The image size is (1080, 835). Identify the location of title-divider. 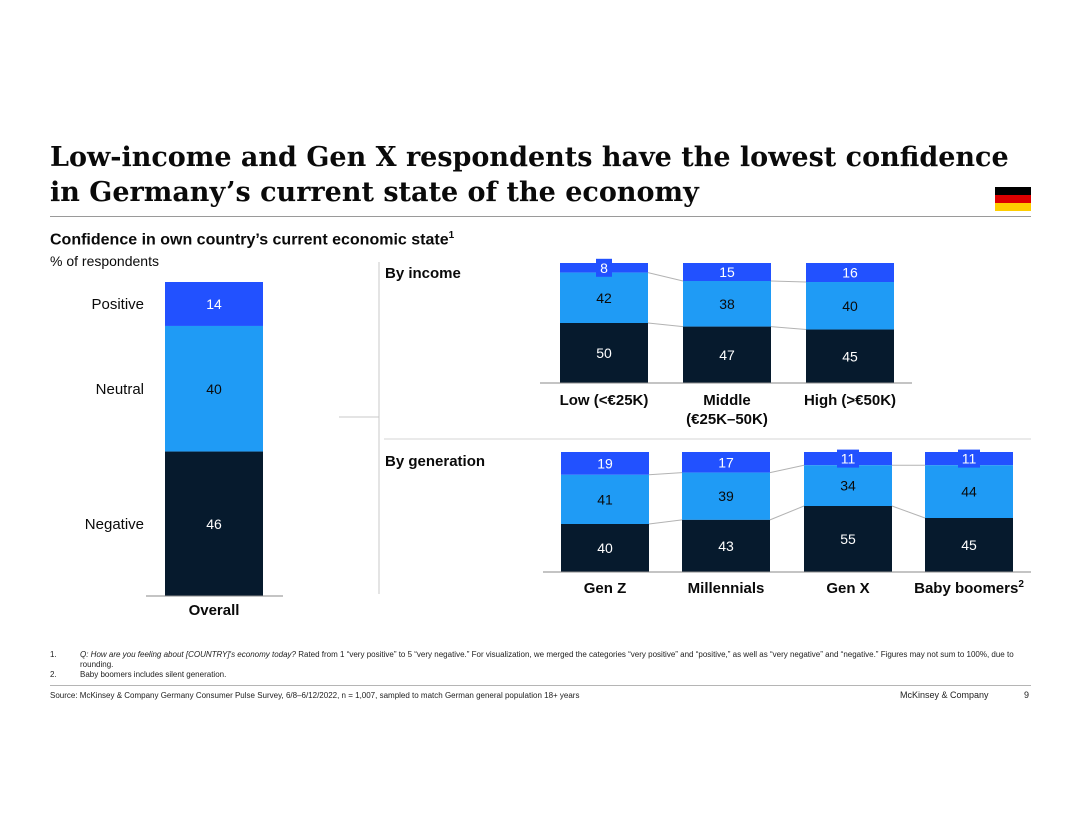
(540, 216).